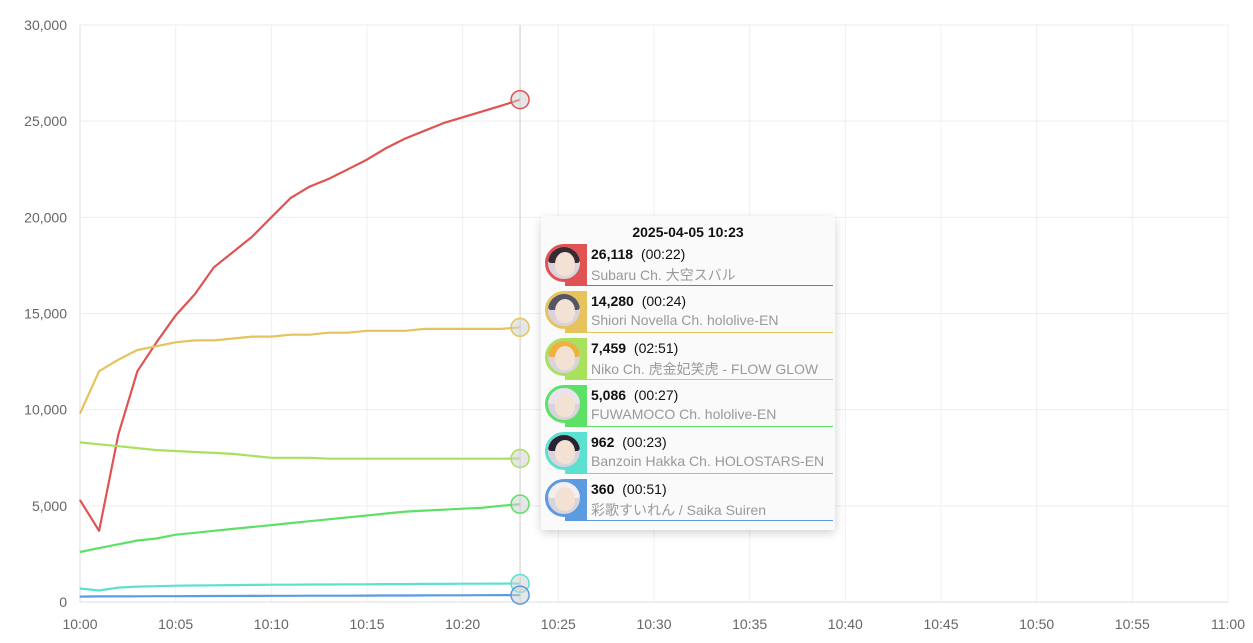 Image resolution: width=1253 pixels, height=643 pixels. What do you see at coordinates (603, 489) in the screenshot?
I see `viewer-count: 360` at bounding box center [603, 489].